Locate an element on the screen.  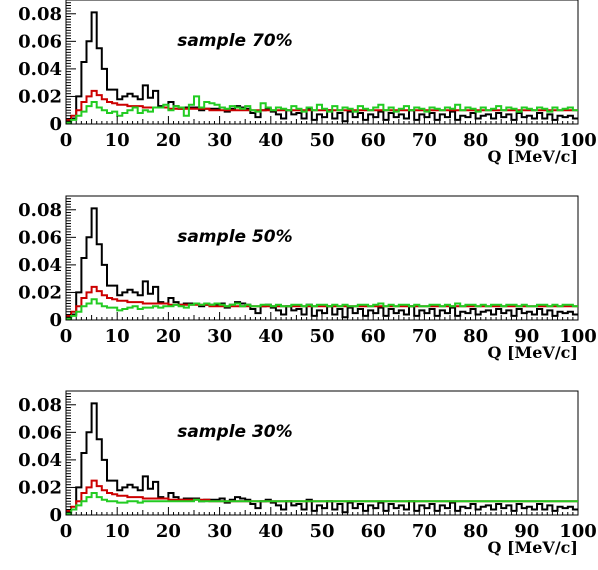
panel-title: sample 70% is located at coordinates (234, 41).